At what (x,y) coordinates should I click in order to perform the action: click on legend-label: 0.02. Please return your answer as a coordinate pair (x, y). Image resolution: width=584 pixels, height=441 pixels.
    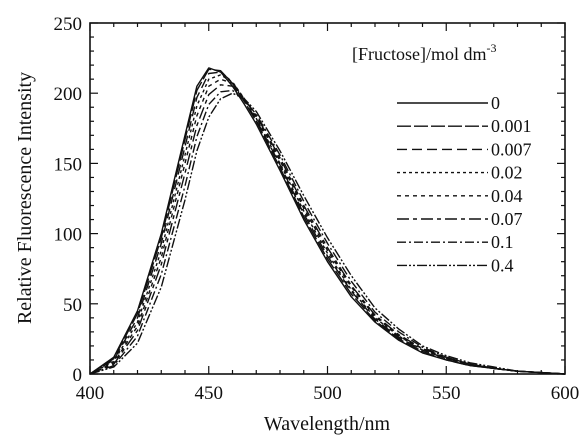
    Looking at the image, I should click on (507, 173).